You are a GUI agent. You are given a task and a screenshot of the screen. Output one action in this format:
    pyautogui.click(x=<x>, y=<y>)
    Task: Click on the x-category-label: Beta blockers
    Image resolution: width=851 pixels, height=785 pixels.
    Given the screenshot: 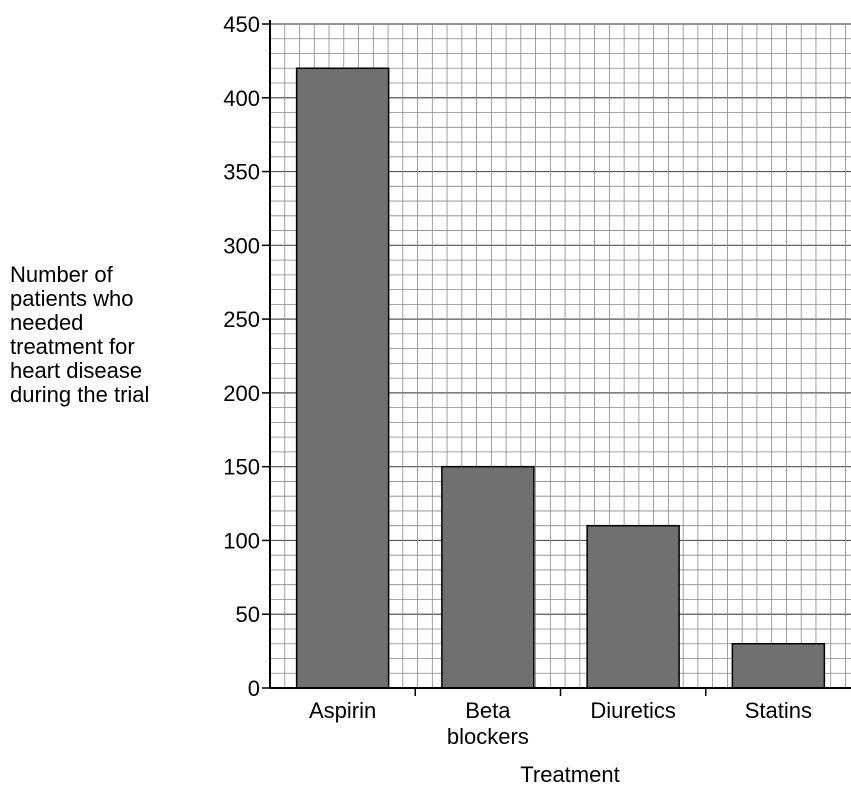 What is the action you would take?
    pyautogui.click(x=488, y=723)
    